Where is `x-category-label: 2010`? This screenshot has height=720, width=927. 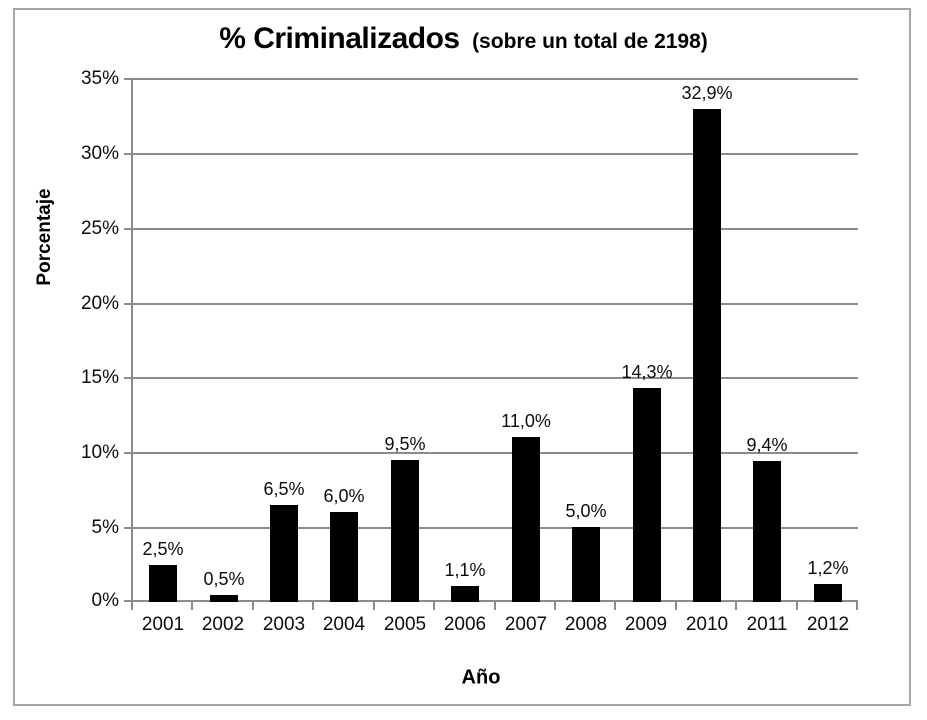 x-category-label: 2010 is located at coordinates (707, 624).